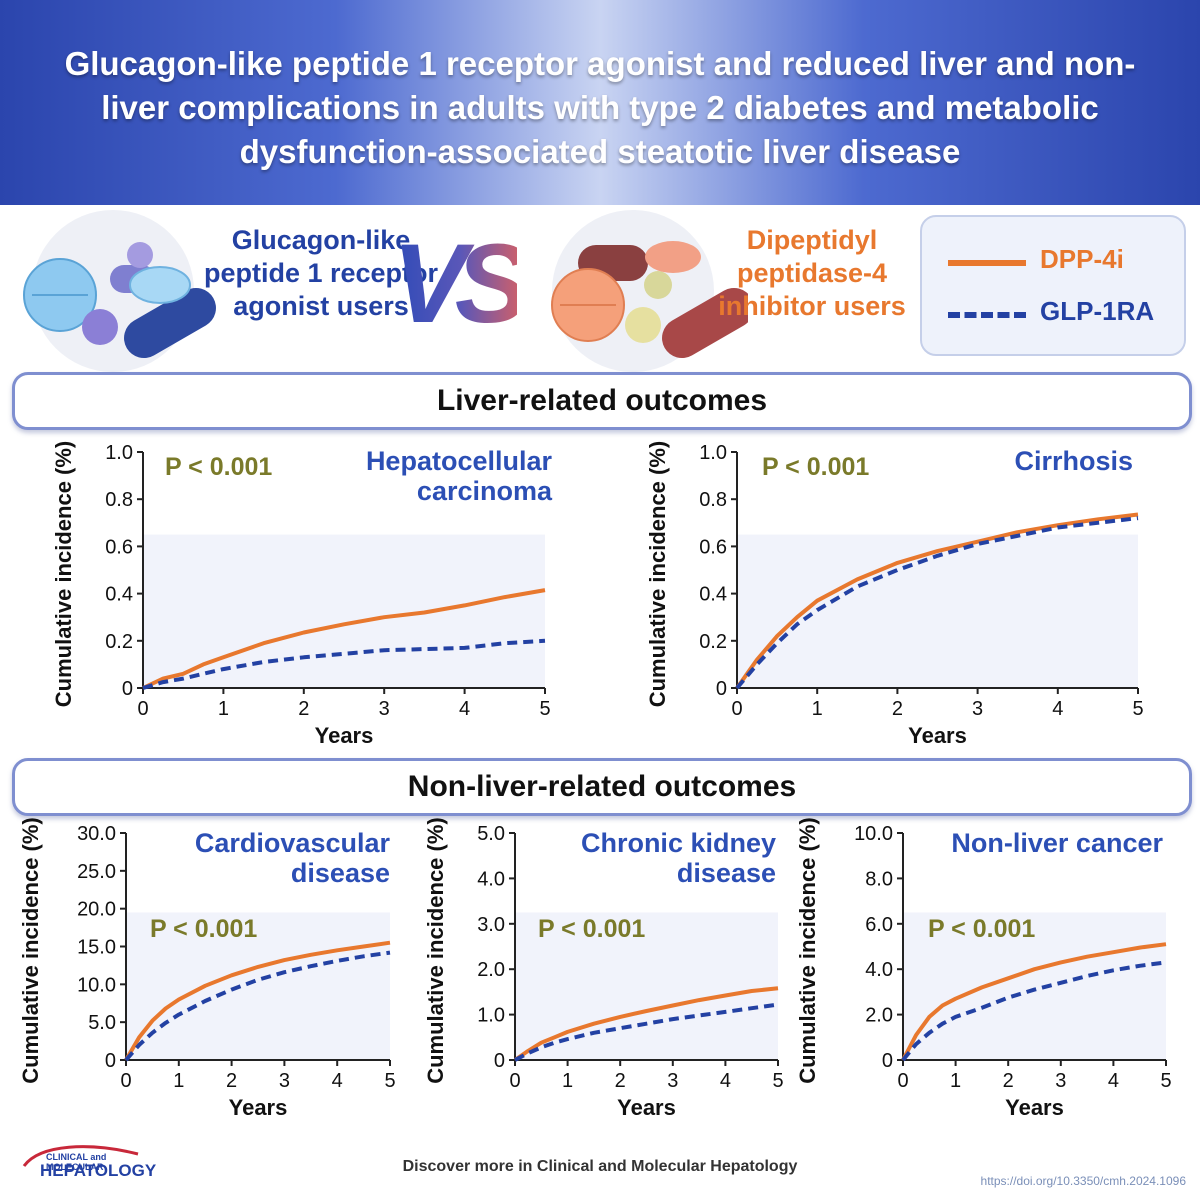 This screenshot has height=1200, width=1200. What do you see at coordinates (491, 834) in the screenshot?
I see `y-tick-label: 5.0` at bounding box center [491, 834].